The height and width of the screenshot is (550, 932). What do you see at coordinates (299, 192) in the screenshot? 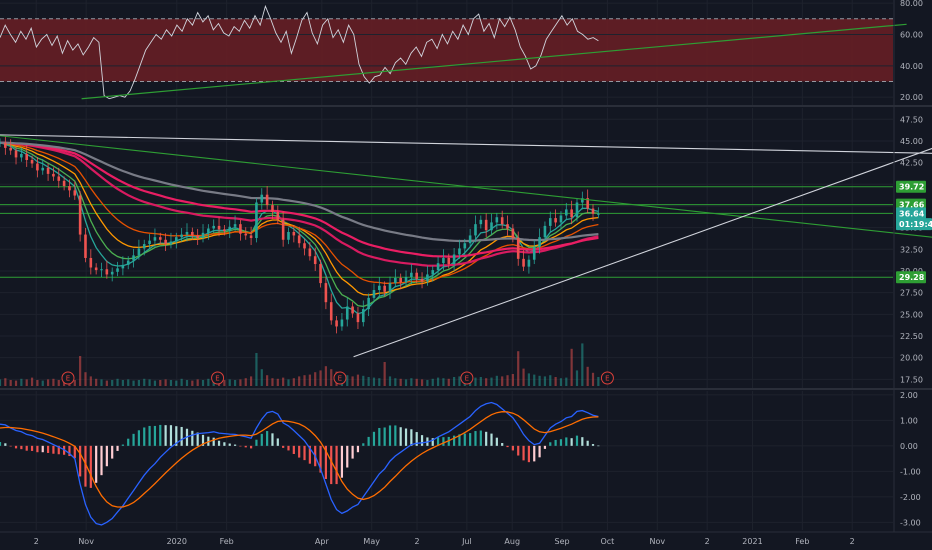
I see `ma-gray-line` at bounding box center [299, 192].